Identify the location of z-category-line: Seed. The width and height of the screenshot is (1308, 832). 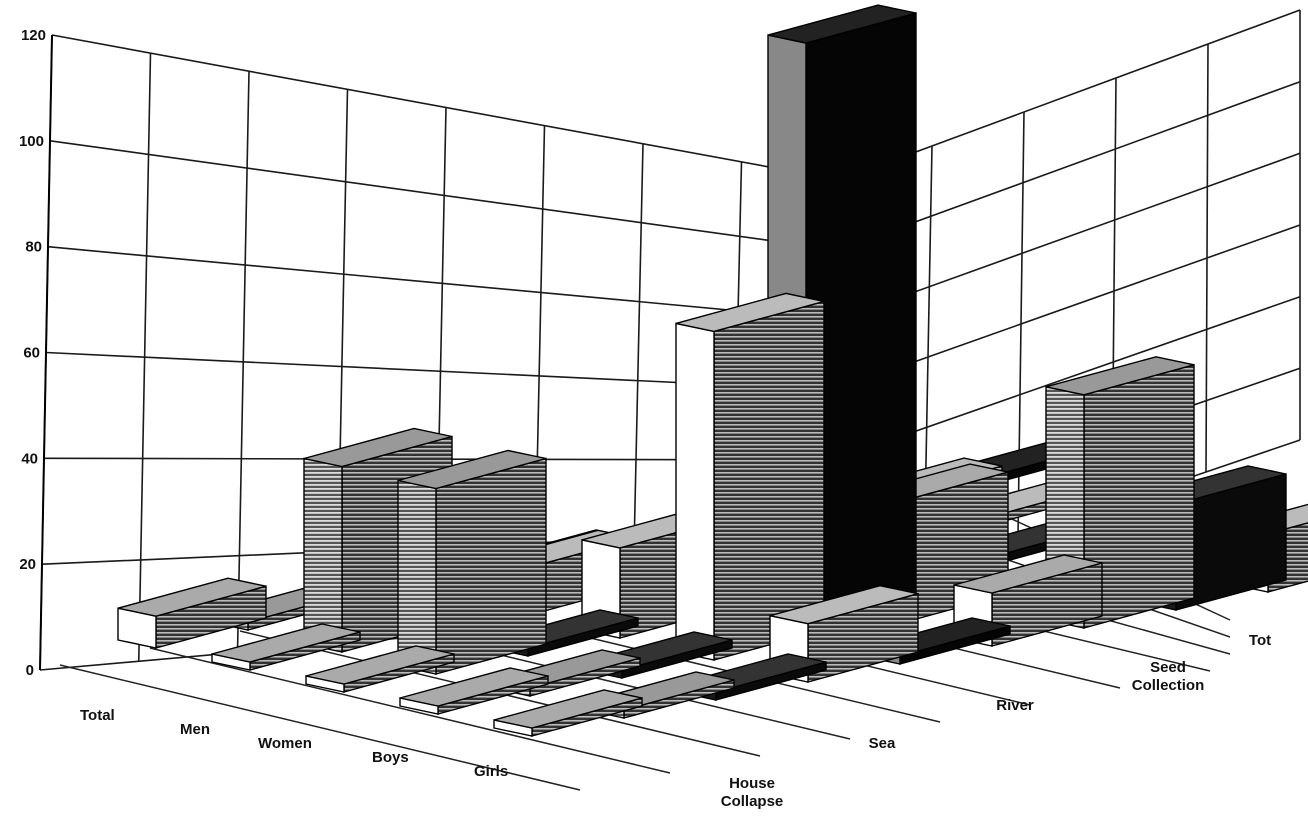
(1168, 667).